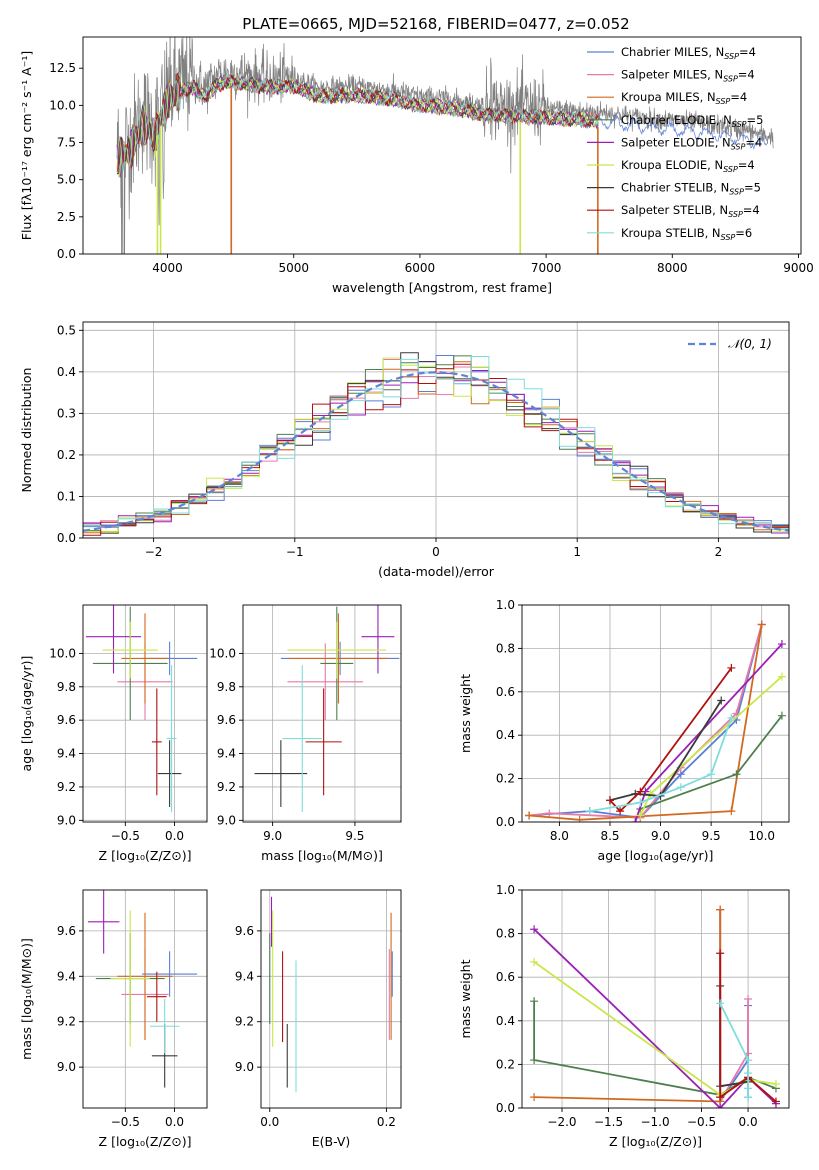  I want to click on x-tick-label: −1.5, so click(608, 1122).